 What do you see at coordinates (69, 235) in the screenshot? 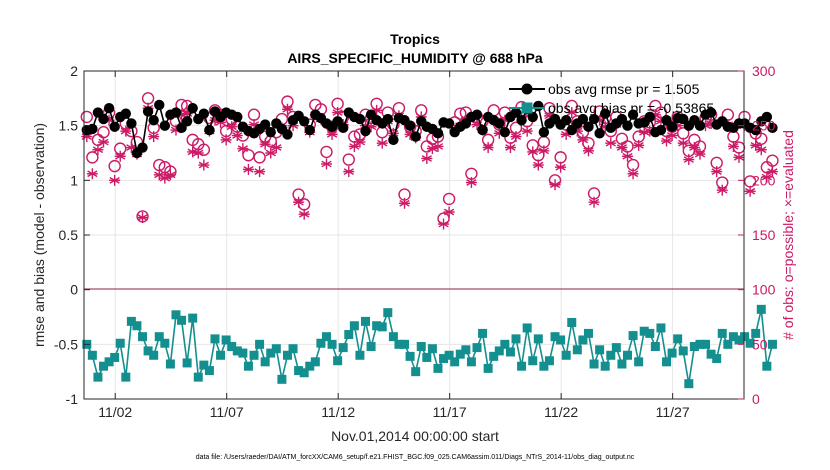
I see `y-tick-label: 0.5` at bounding box center [69, 235].